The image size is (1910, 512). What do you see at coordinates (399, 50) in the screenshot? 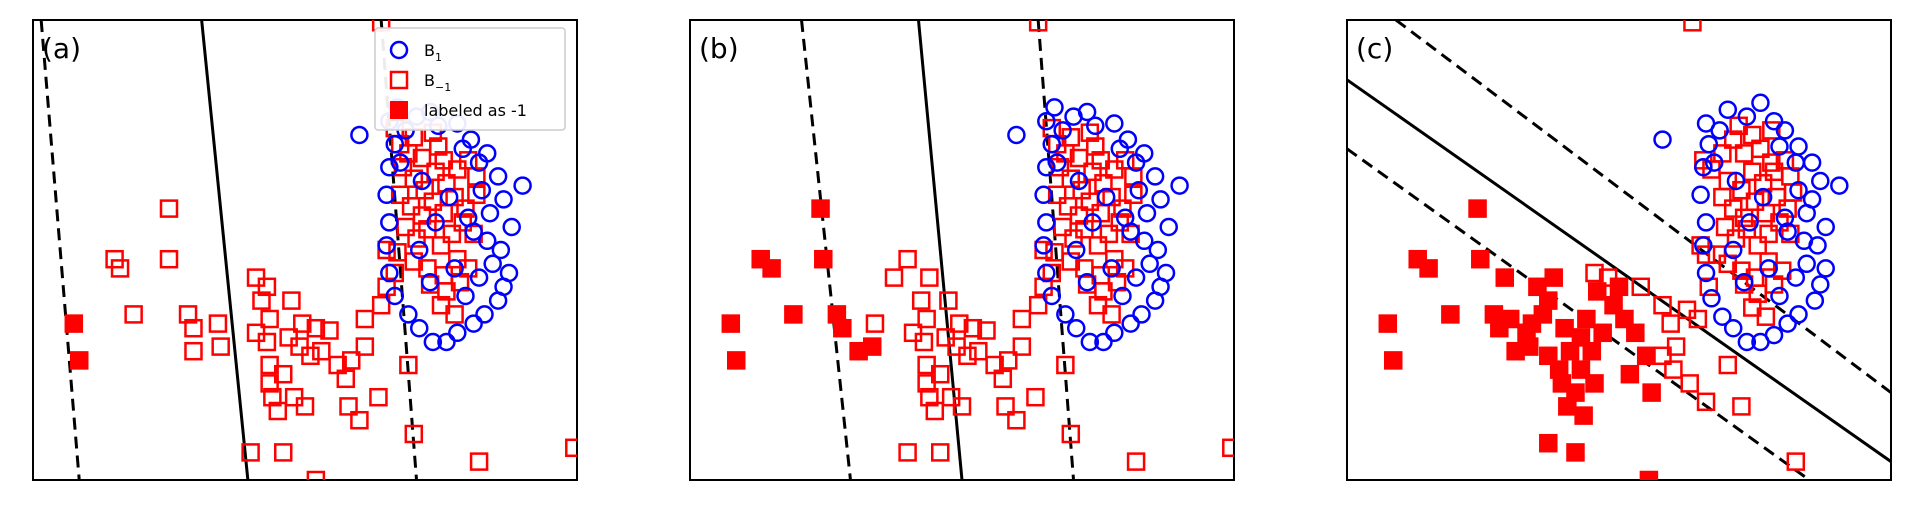
I see `legend-marker-b1` at bounding box center [399, 50].